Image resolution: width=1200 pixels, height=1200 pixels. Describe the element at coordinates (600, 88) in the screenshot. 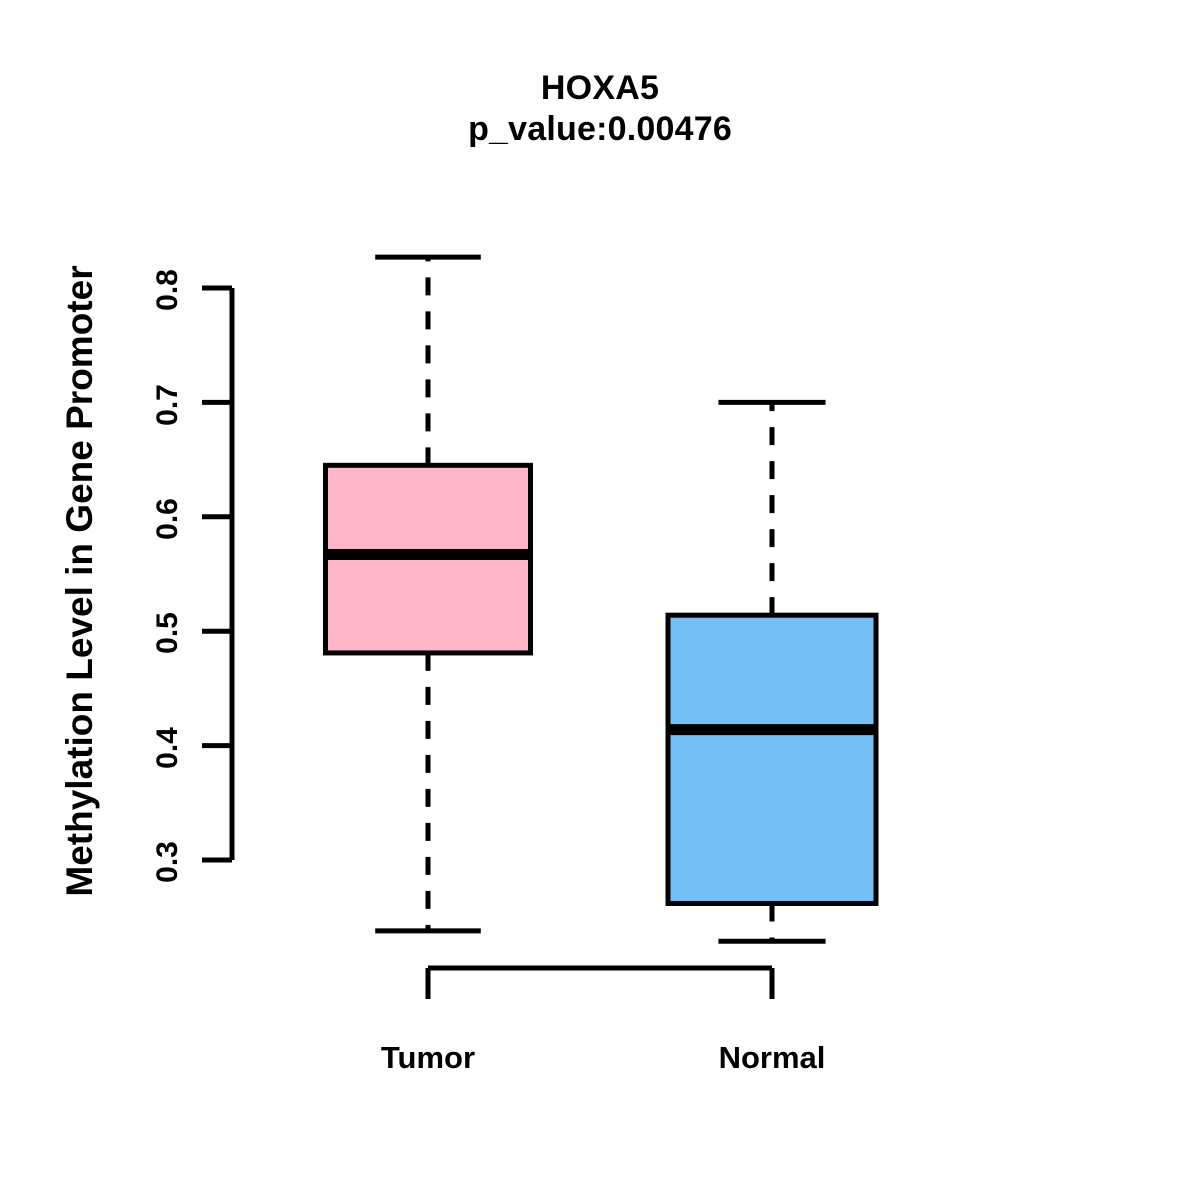

I see `page-title: HOXA5` at that location.